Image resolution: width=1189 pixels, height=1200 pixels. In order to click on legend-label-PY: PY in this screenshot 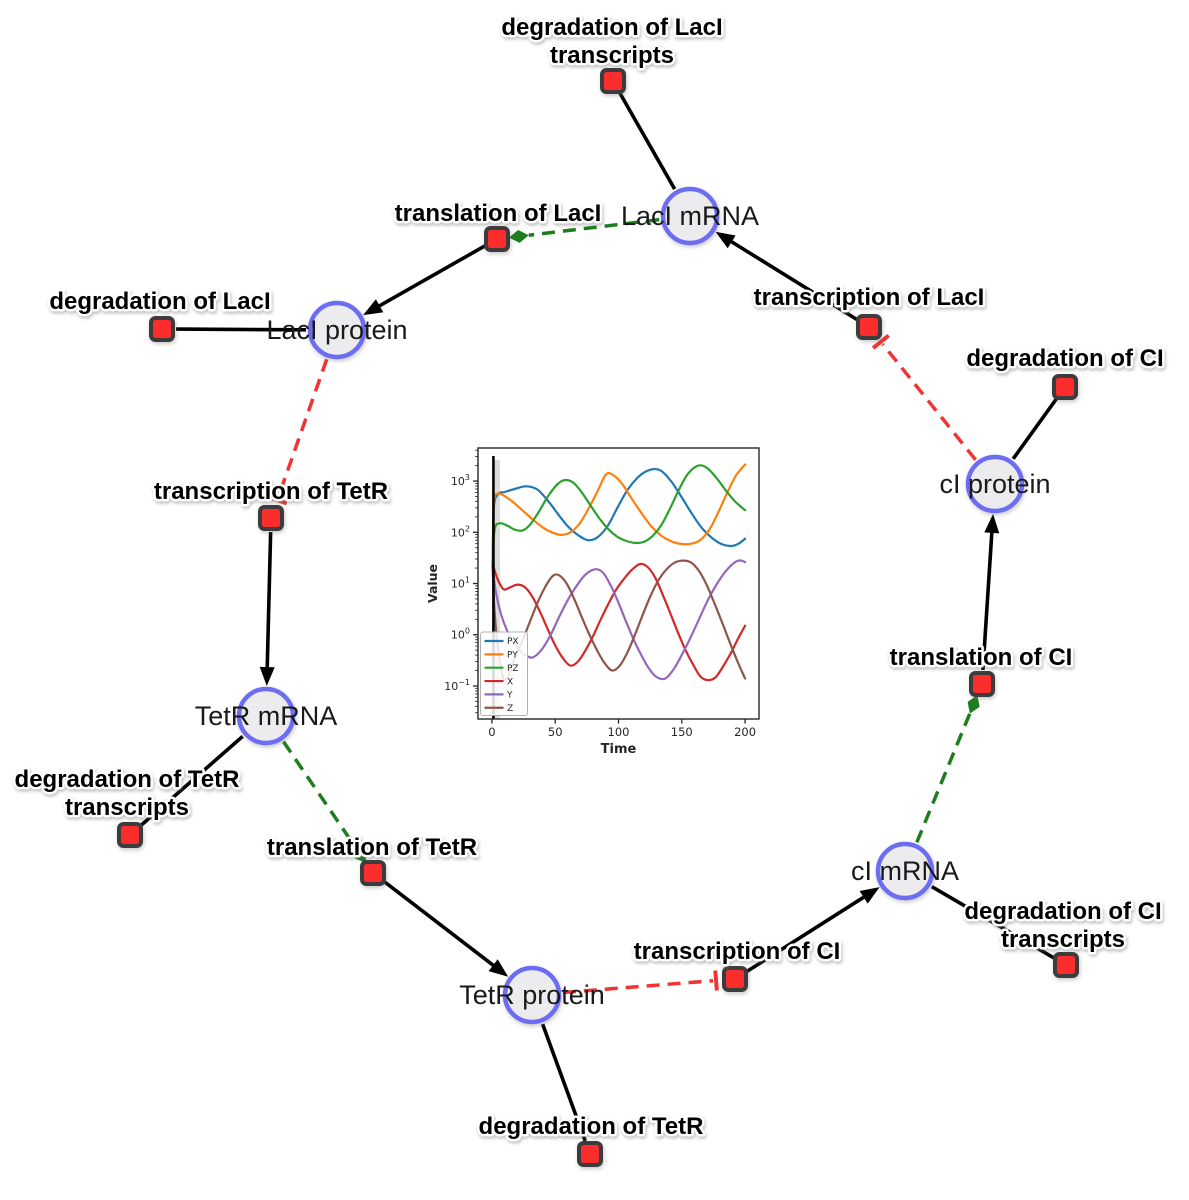, I will do `click(512, 656)`.